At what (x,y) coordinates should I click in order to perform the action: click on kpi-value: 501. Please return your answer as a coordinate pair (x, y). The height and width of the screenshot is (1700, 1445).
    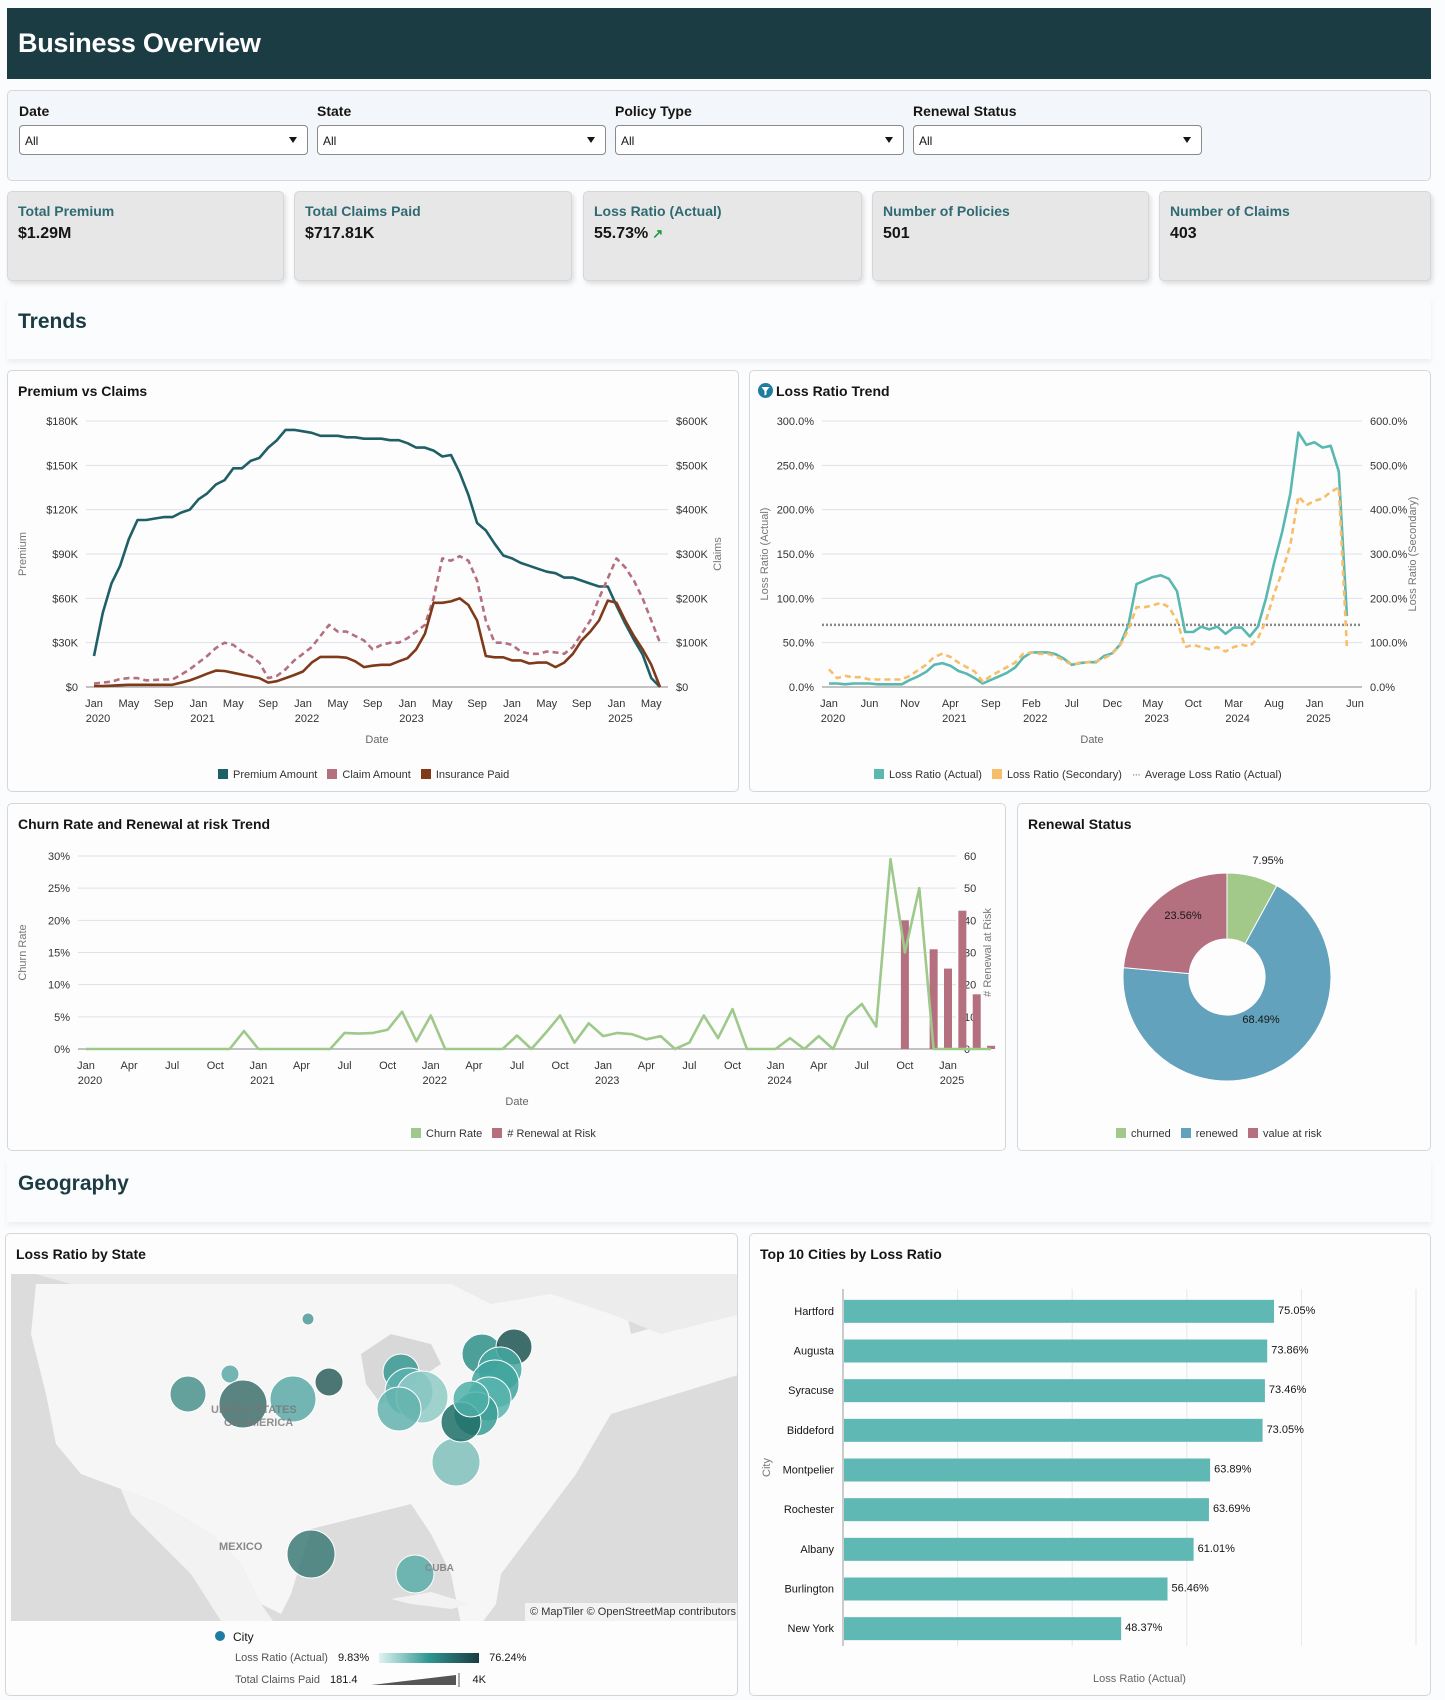
    Looking at the image, I should click on (896, 233).